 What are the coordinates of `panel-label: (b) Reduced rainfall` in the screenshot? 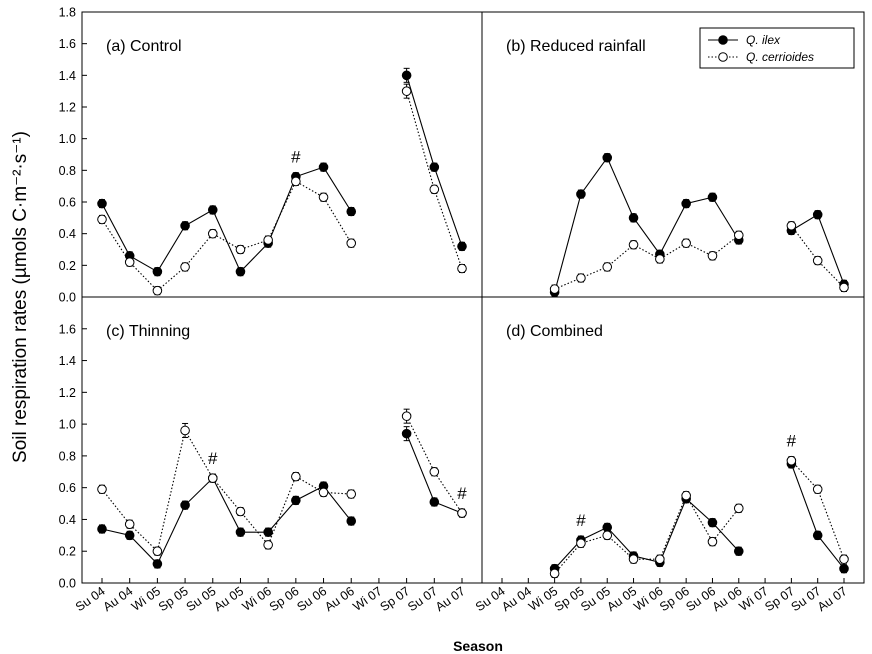 It's located at (576, 46).